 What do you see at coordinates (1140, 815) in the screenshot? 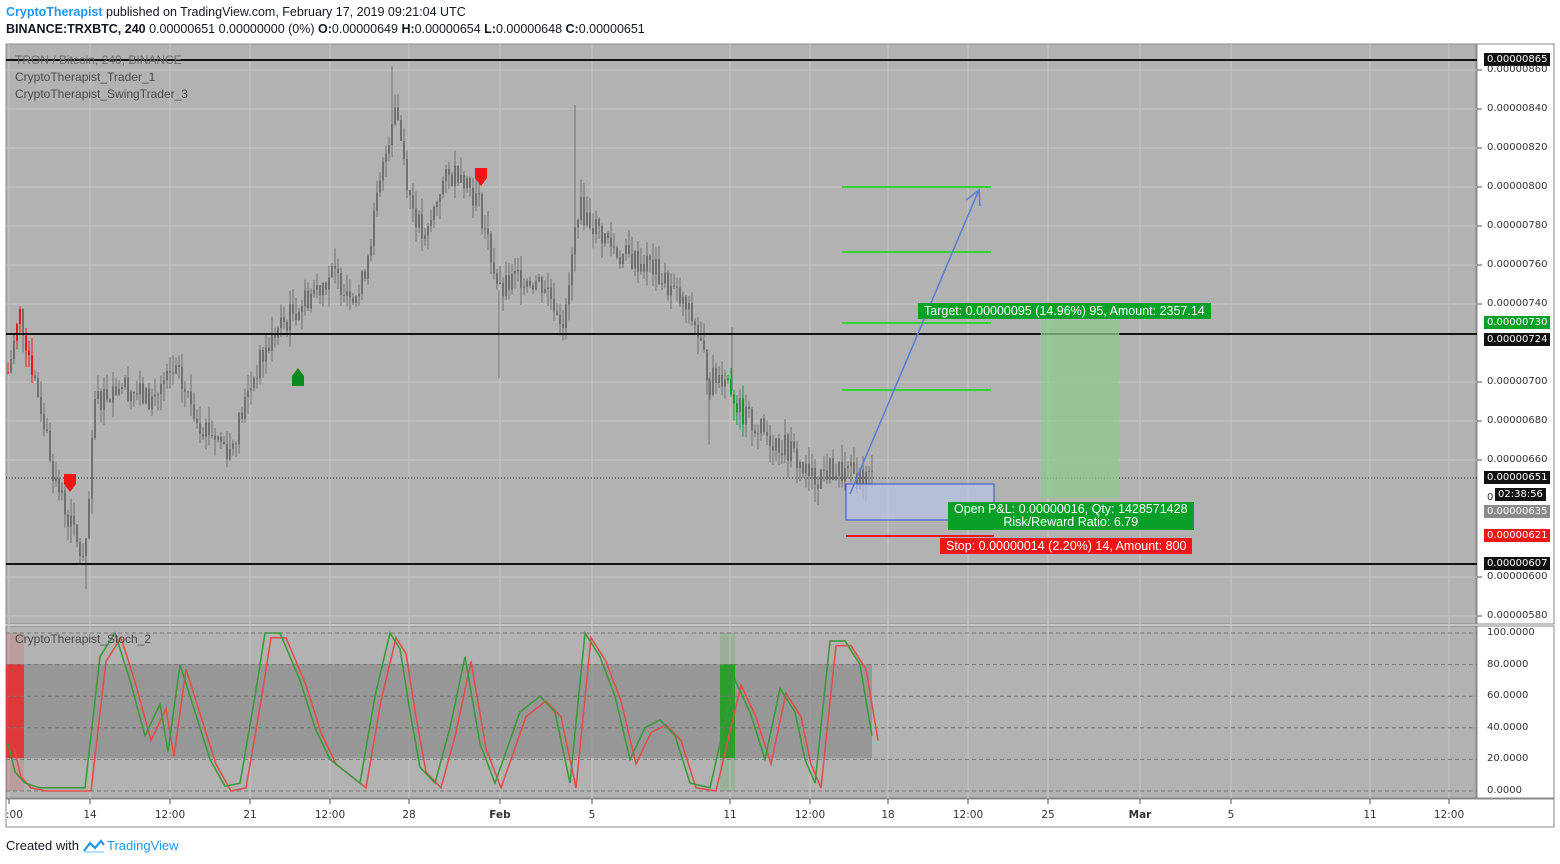
I see `time-tick-label: Mar` at bounding box center [1140, 815].